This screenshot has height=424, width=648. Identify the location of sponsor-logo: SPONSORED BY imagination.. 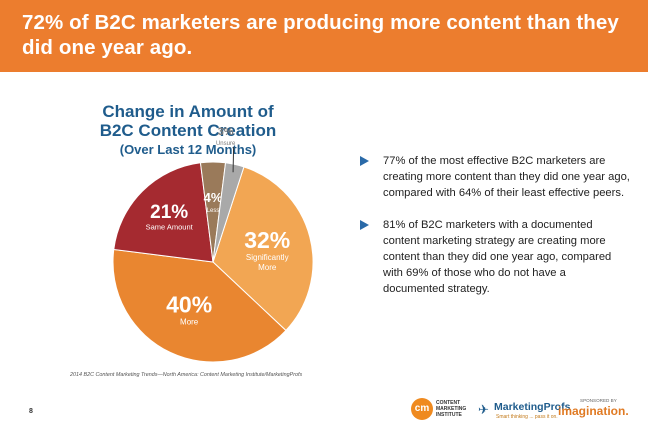
(598, 409).